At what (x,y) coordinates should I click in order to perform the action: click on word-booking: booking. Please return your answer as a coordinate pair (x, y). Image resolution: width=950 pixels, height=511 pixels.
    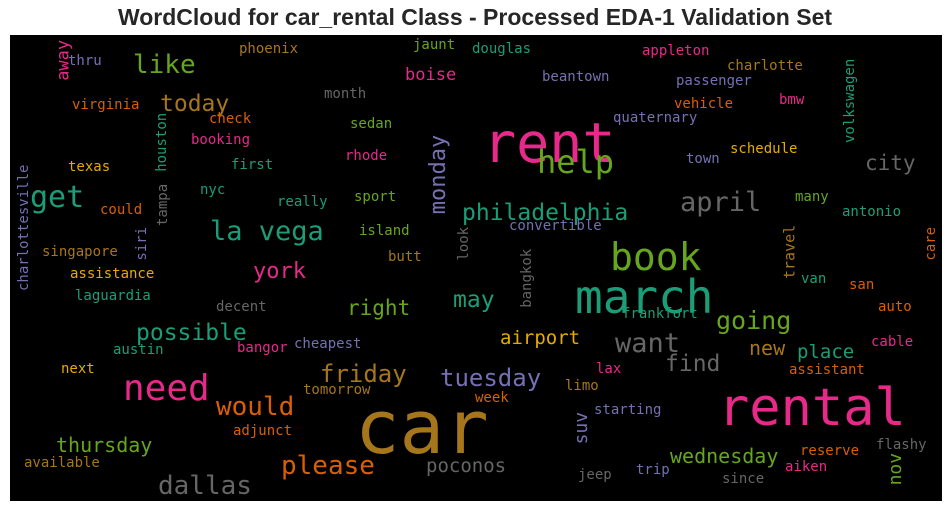
    Looking at the image, I should click on (220, 140).